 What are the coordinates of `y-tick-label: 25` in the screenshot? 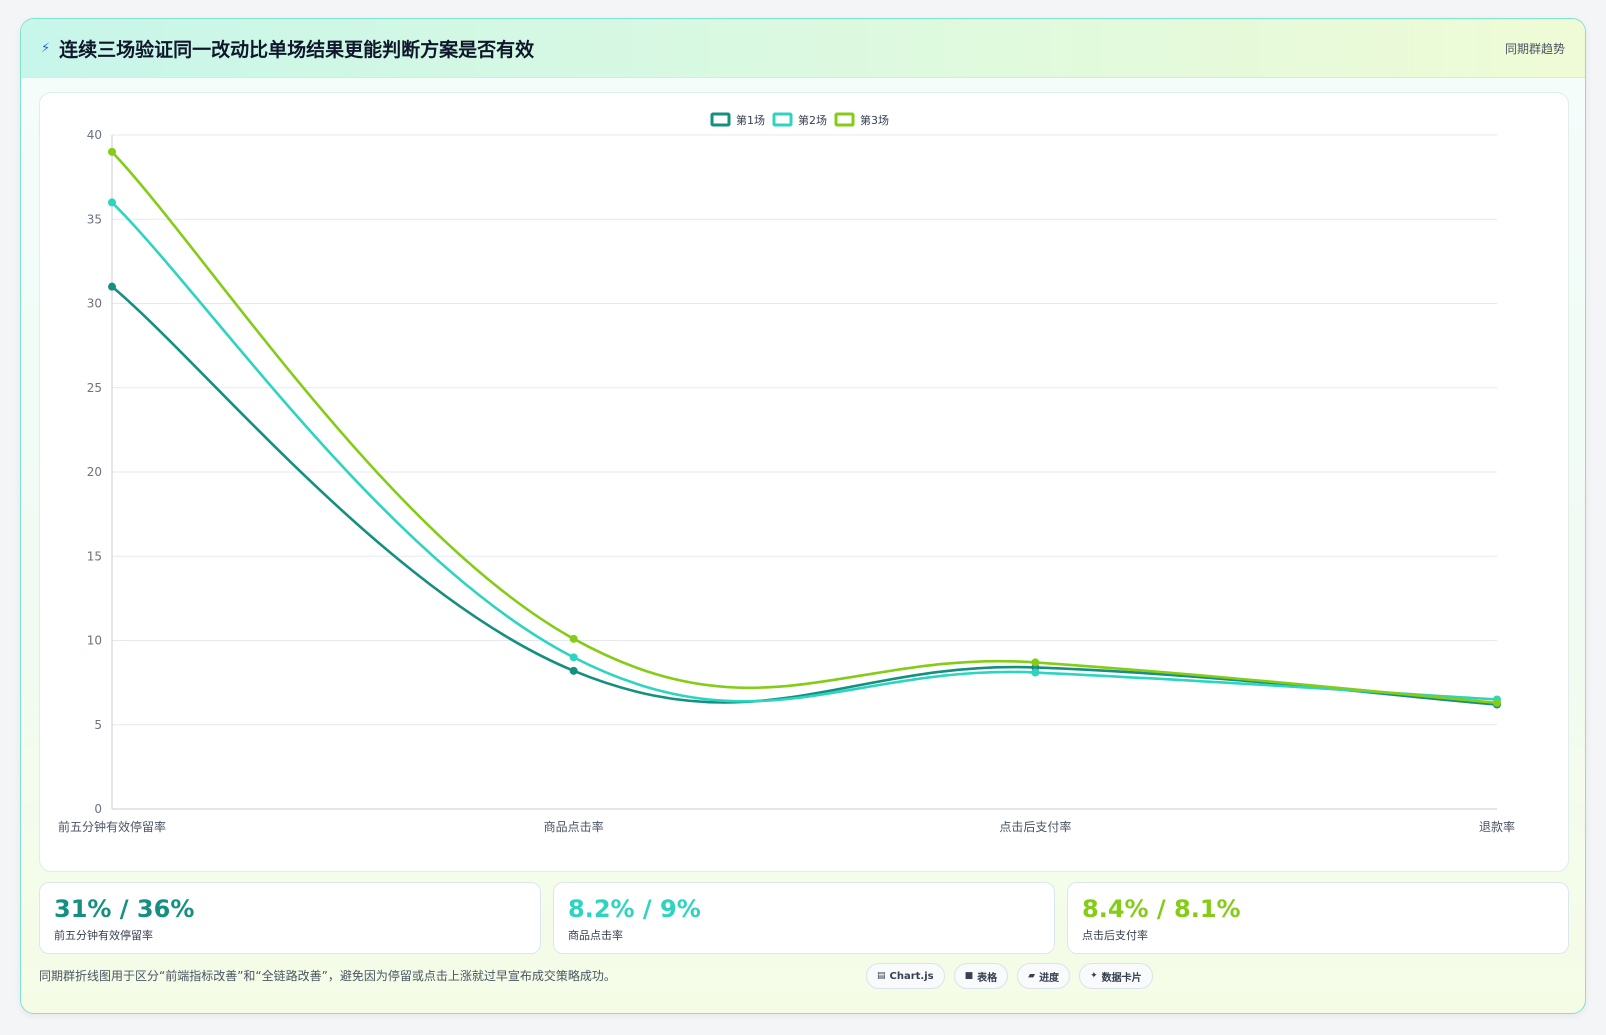 It's located at (94, 388).